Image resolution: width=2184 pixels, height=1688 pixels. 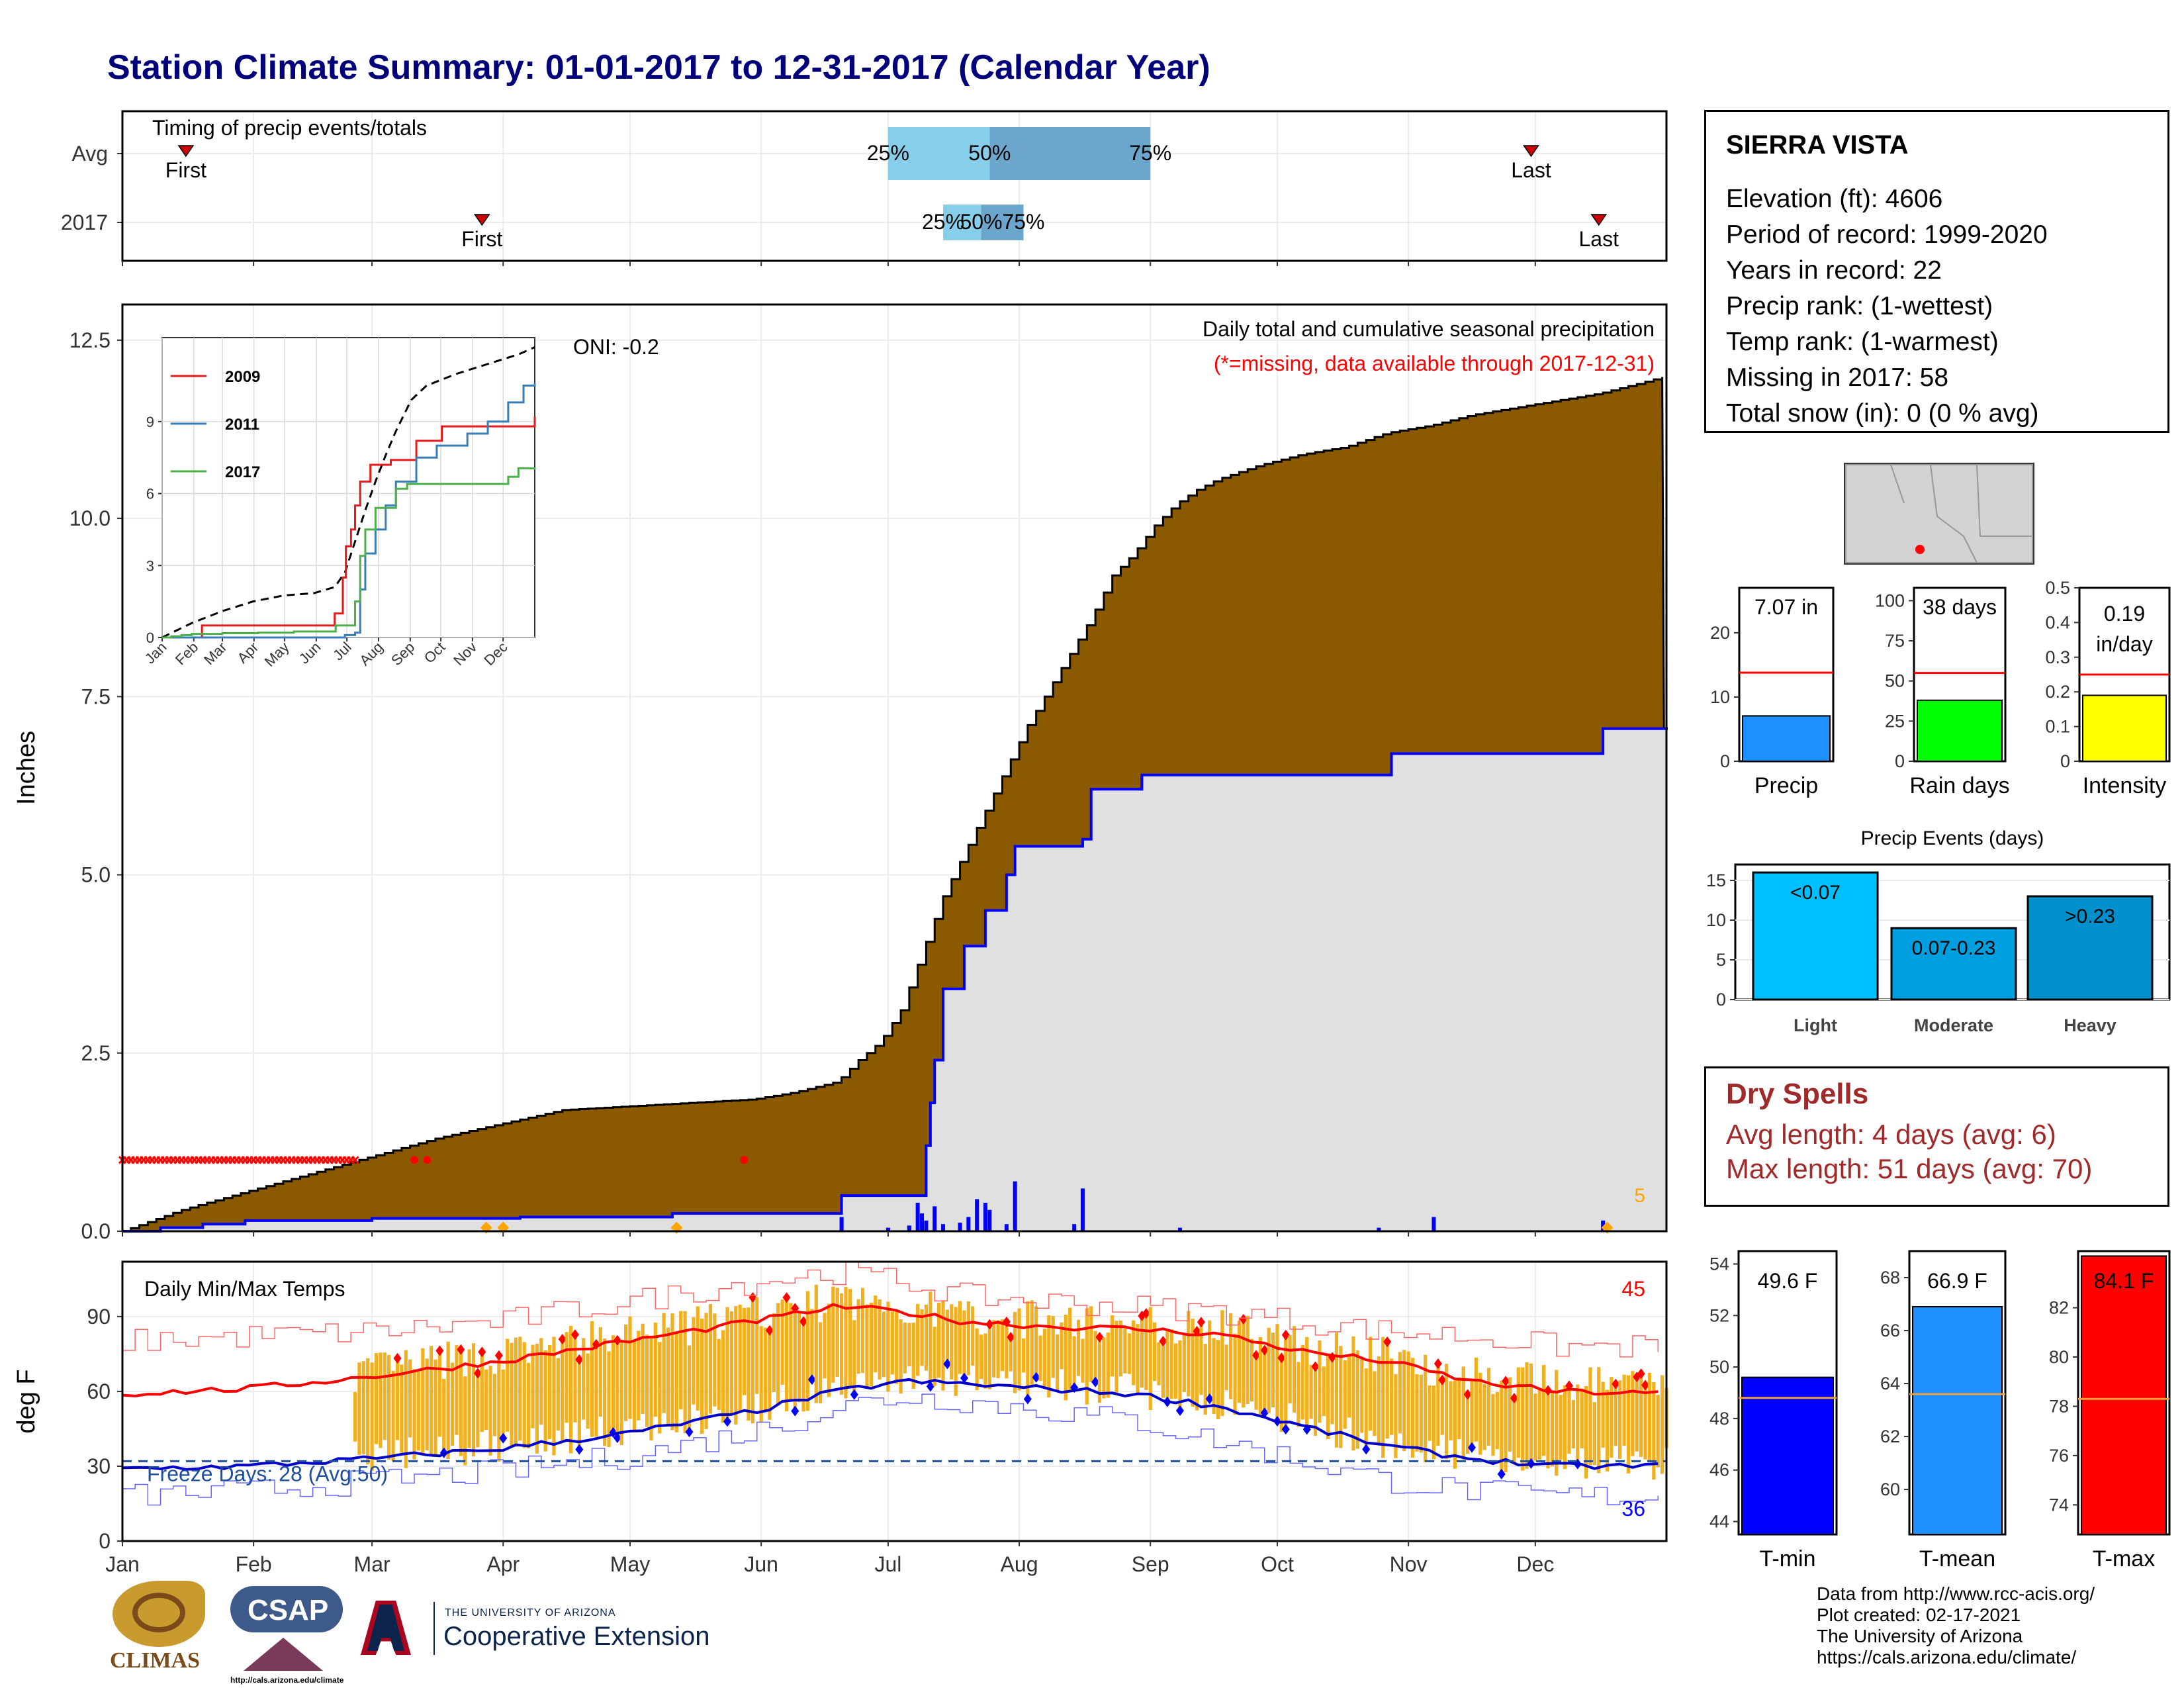 I want to click on small-panel-value: 0.19, so click(x=2124, y=614).